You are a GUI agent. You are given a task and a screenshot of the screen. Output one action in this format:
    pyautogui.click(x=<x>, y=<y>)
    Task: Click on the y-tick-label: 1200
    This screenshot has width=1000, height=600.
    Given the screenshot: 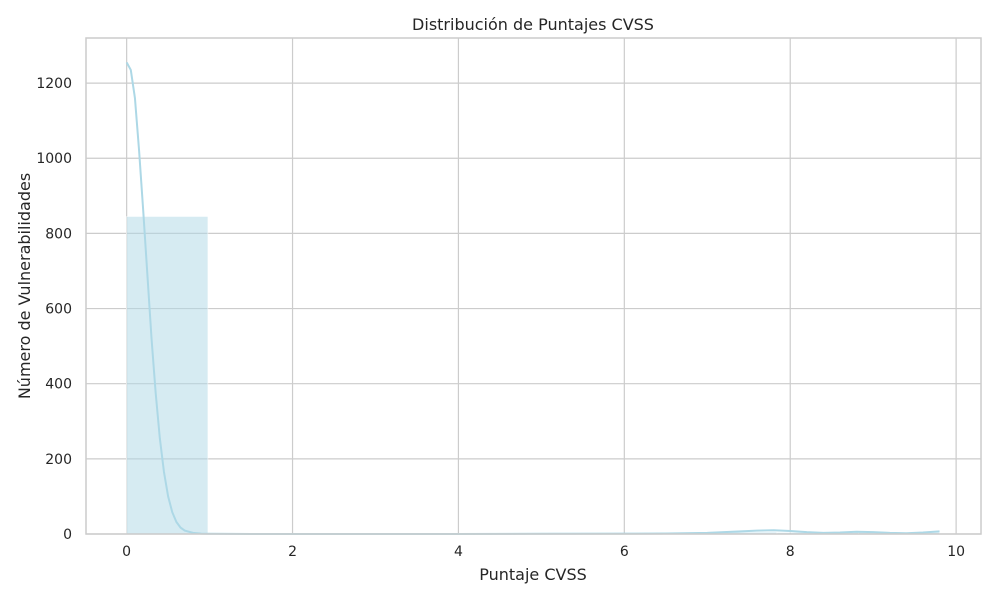 What is the action you would take?
    pyautogui.click(x=54, y=84)
    